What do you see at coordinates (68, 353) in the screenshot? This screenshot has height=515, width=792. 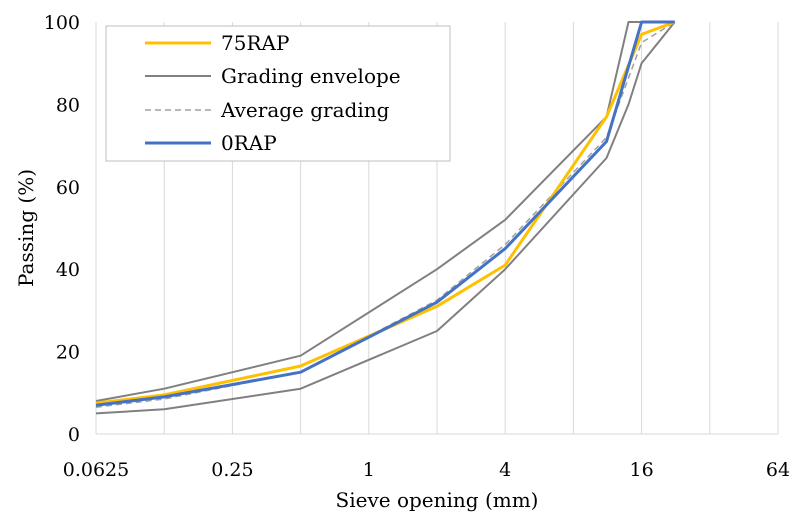 I see `y-tick-label: 20` at bounding box center [68, 353].